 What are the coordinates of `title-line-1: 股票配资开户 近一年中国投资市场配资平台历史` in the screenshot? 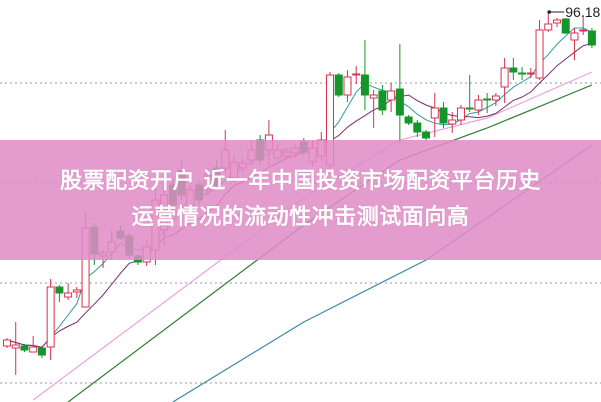 It's located at (300, 181).